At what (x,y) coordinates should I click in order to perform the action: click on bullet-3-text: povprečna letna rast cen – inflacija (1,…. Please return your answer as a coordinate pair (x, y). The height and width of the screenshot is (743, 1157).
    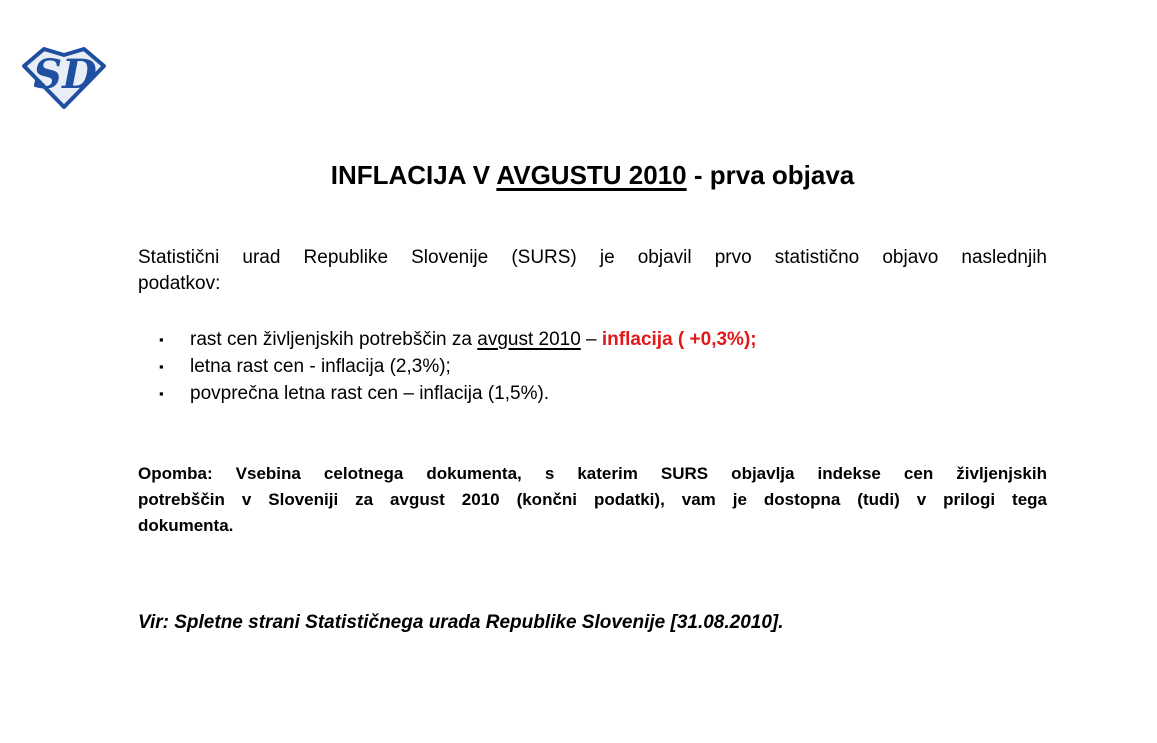
    Looking at the image, I should click on (370, 393).